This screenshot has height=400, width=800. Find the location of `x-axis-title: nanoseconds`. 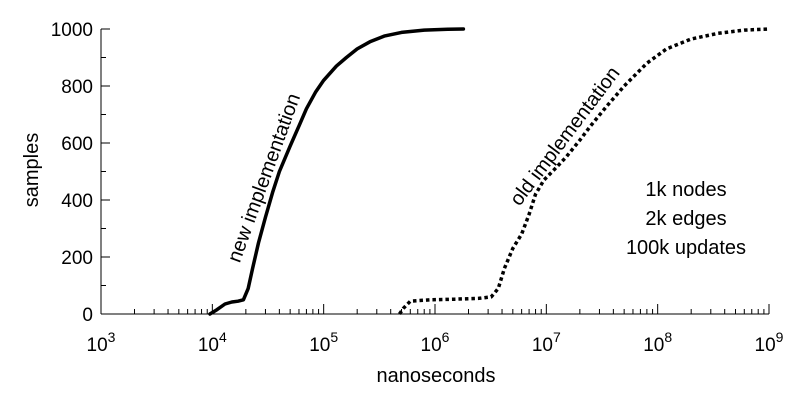

x-axis-title: nanoseconds is located at coordinates (436, 376).